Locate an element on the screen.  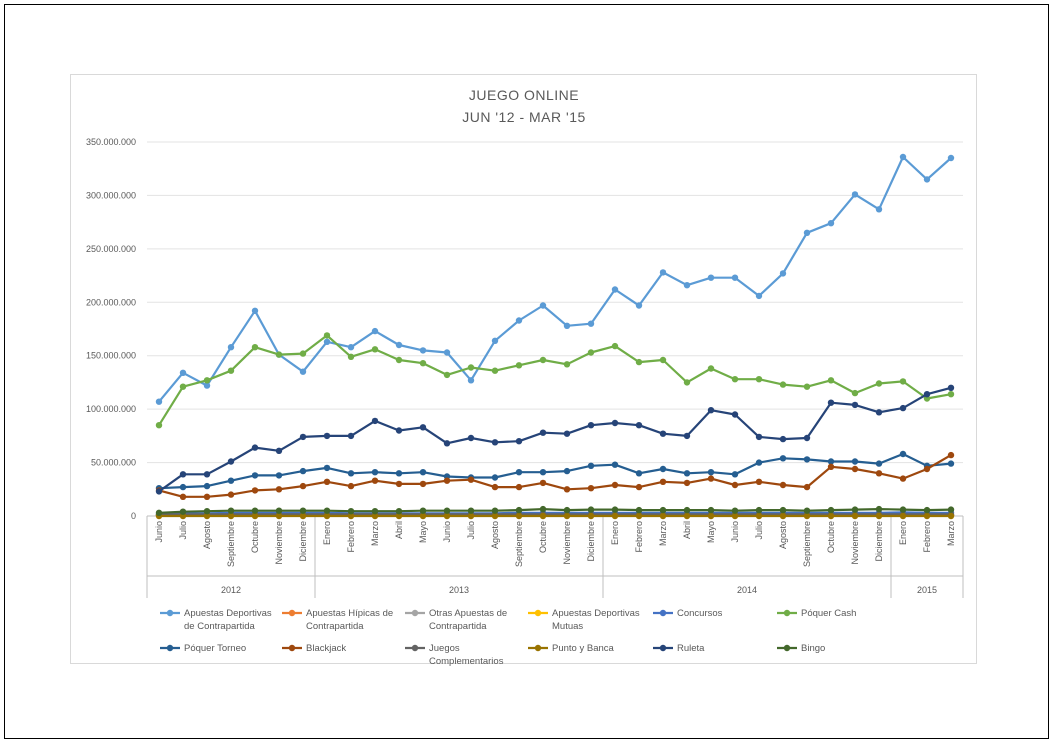
x-tick-label: Octubre is located at coordinates (255, 537).